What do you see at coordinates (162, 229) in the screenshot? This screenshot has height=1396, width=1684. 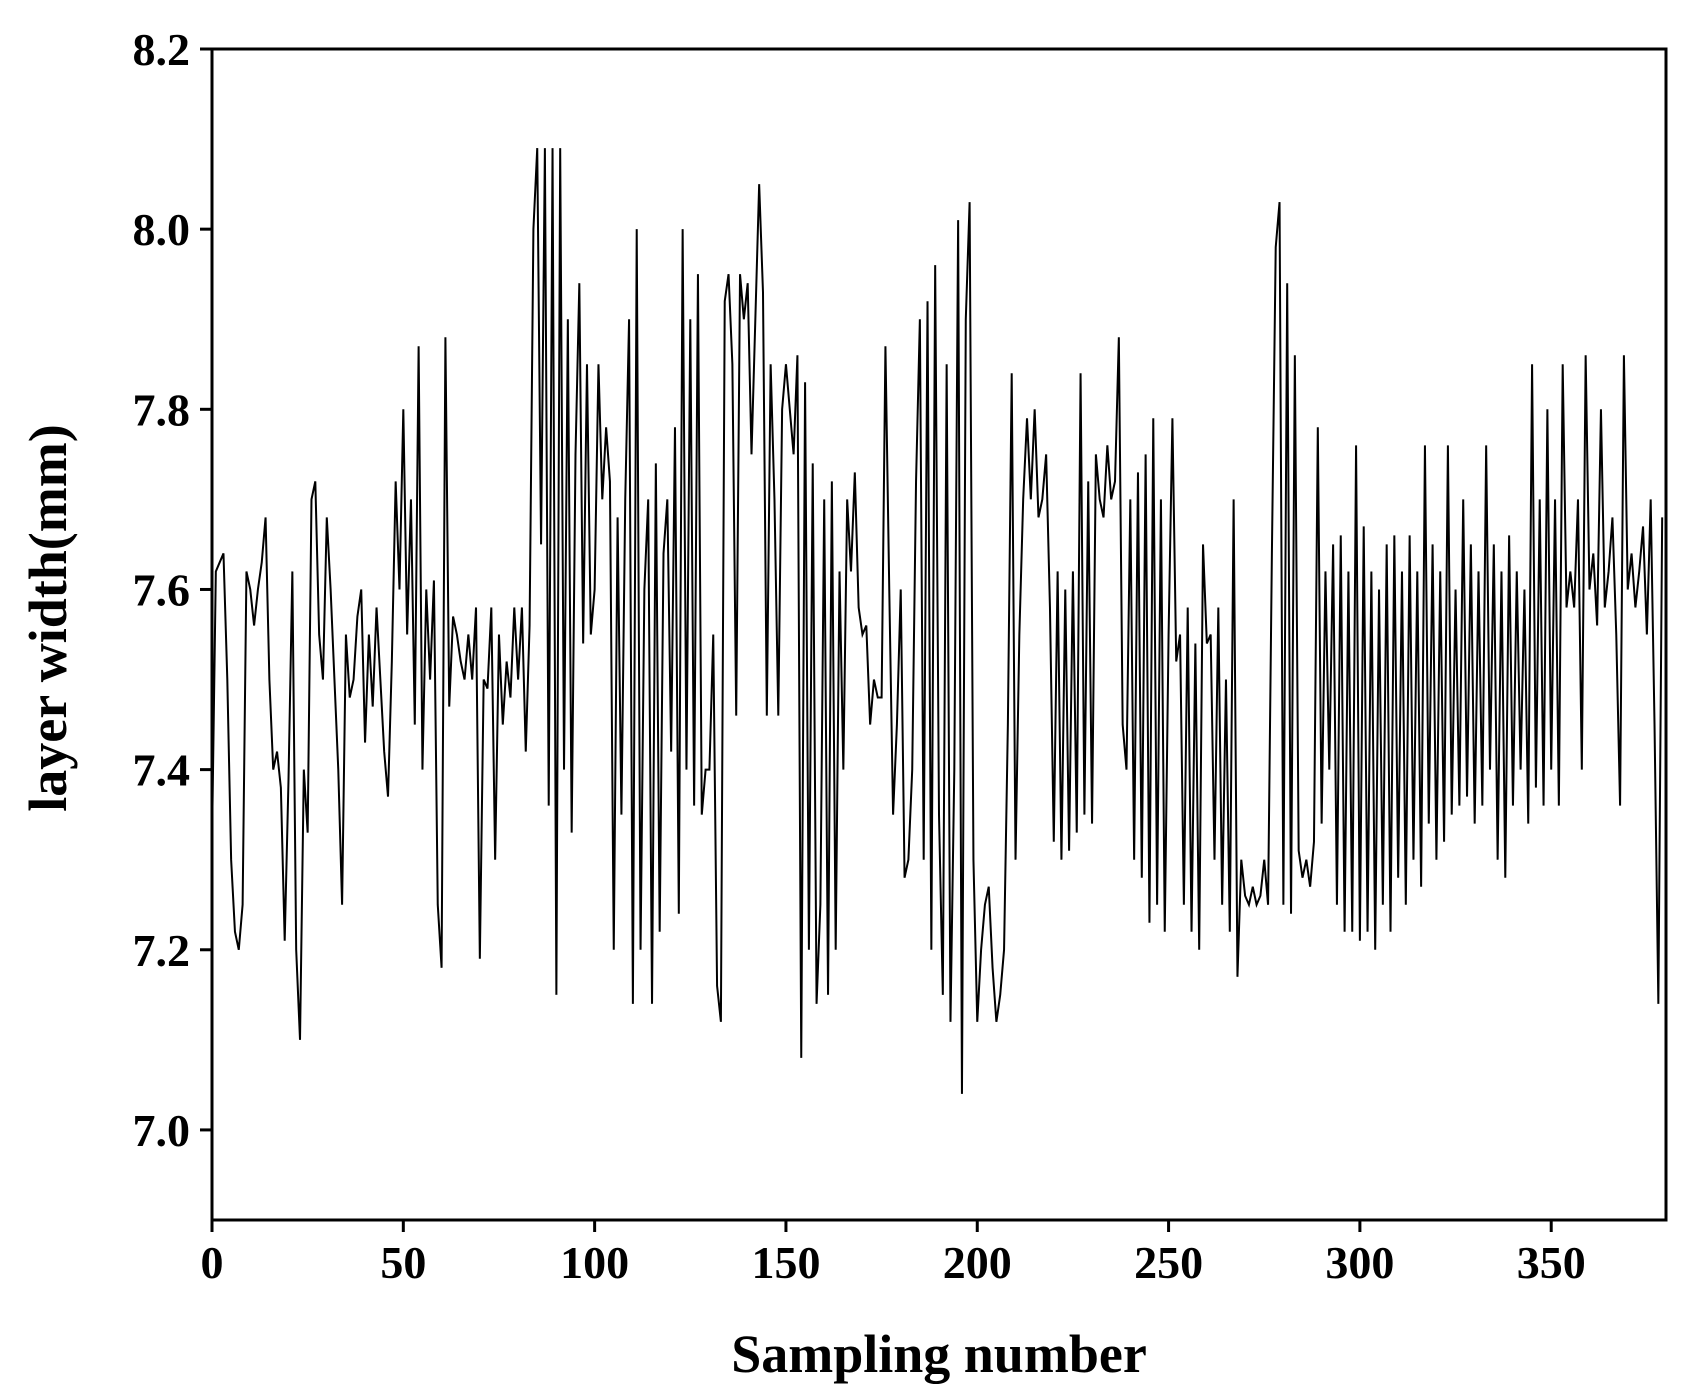 I see `y-tick-label: 8.0` at bounding box center [162, 229].